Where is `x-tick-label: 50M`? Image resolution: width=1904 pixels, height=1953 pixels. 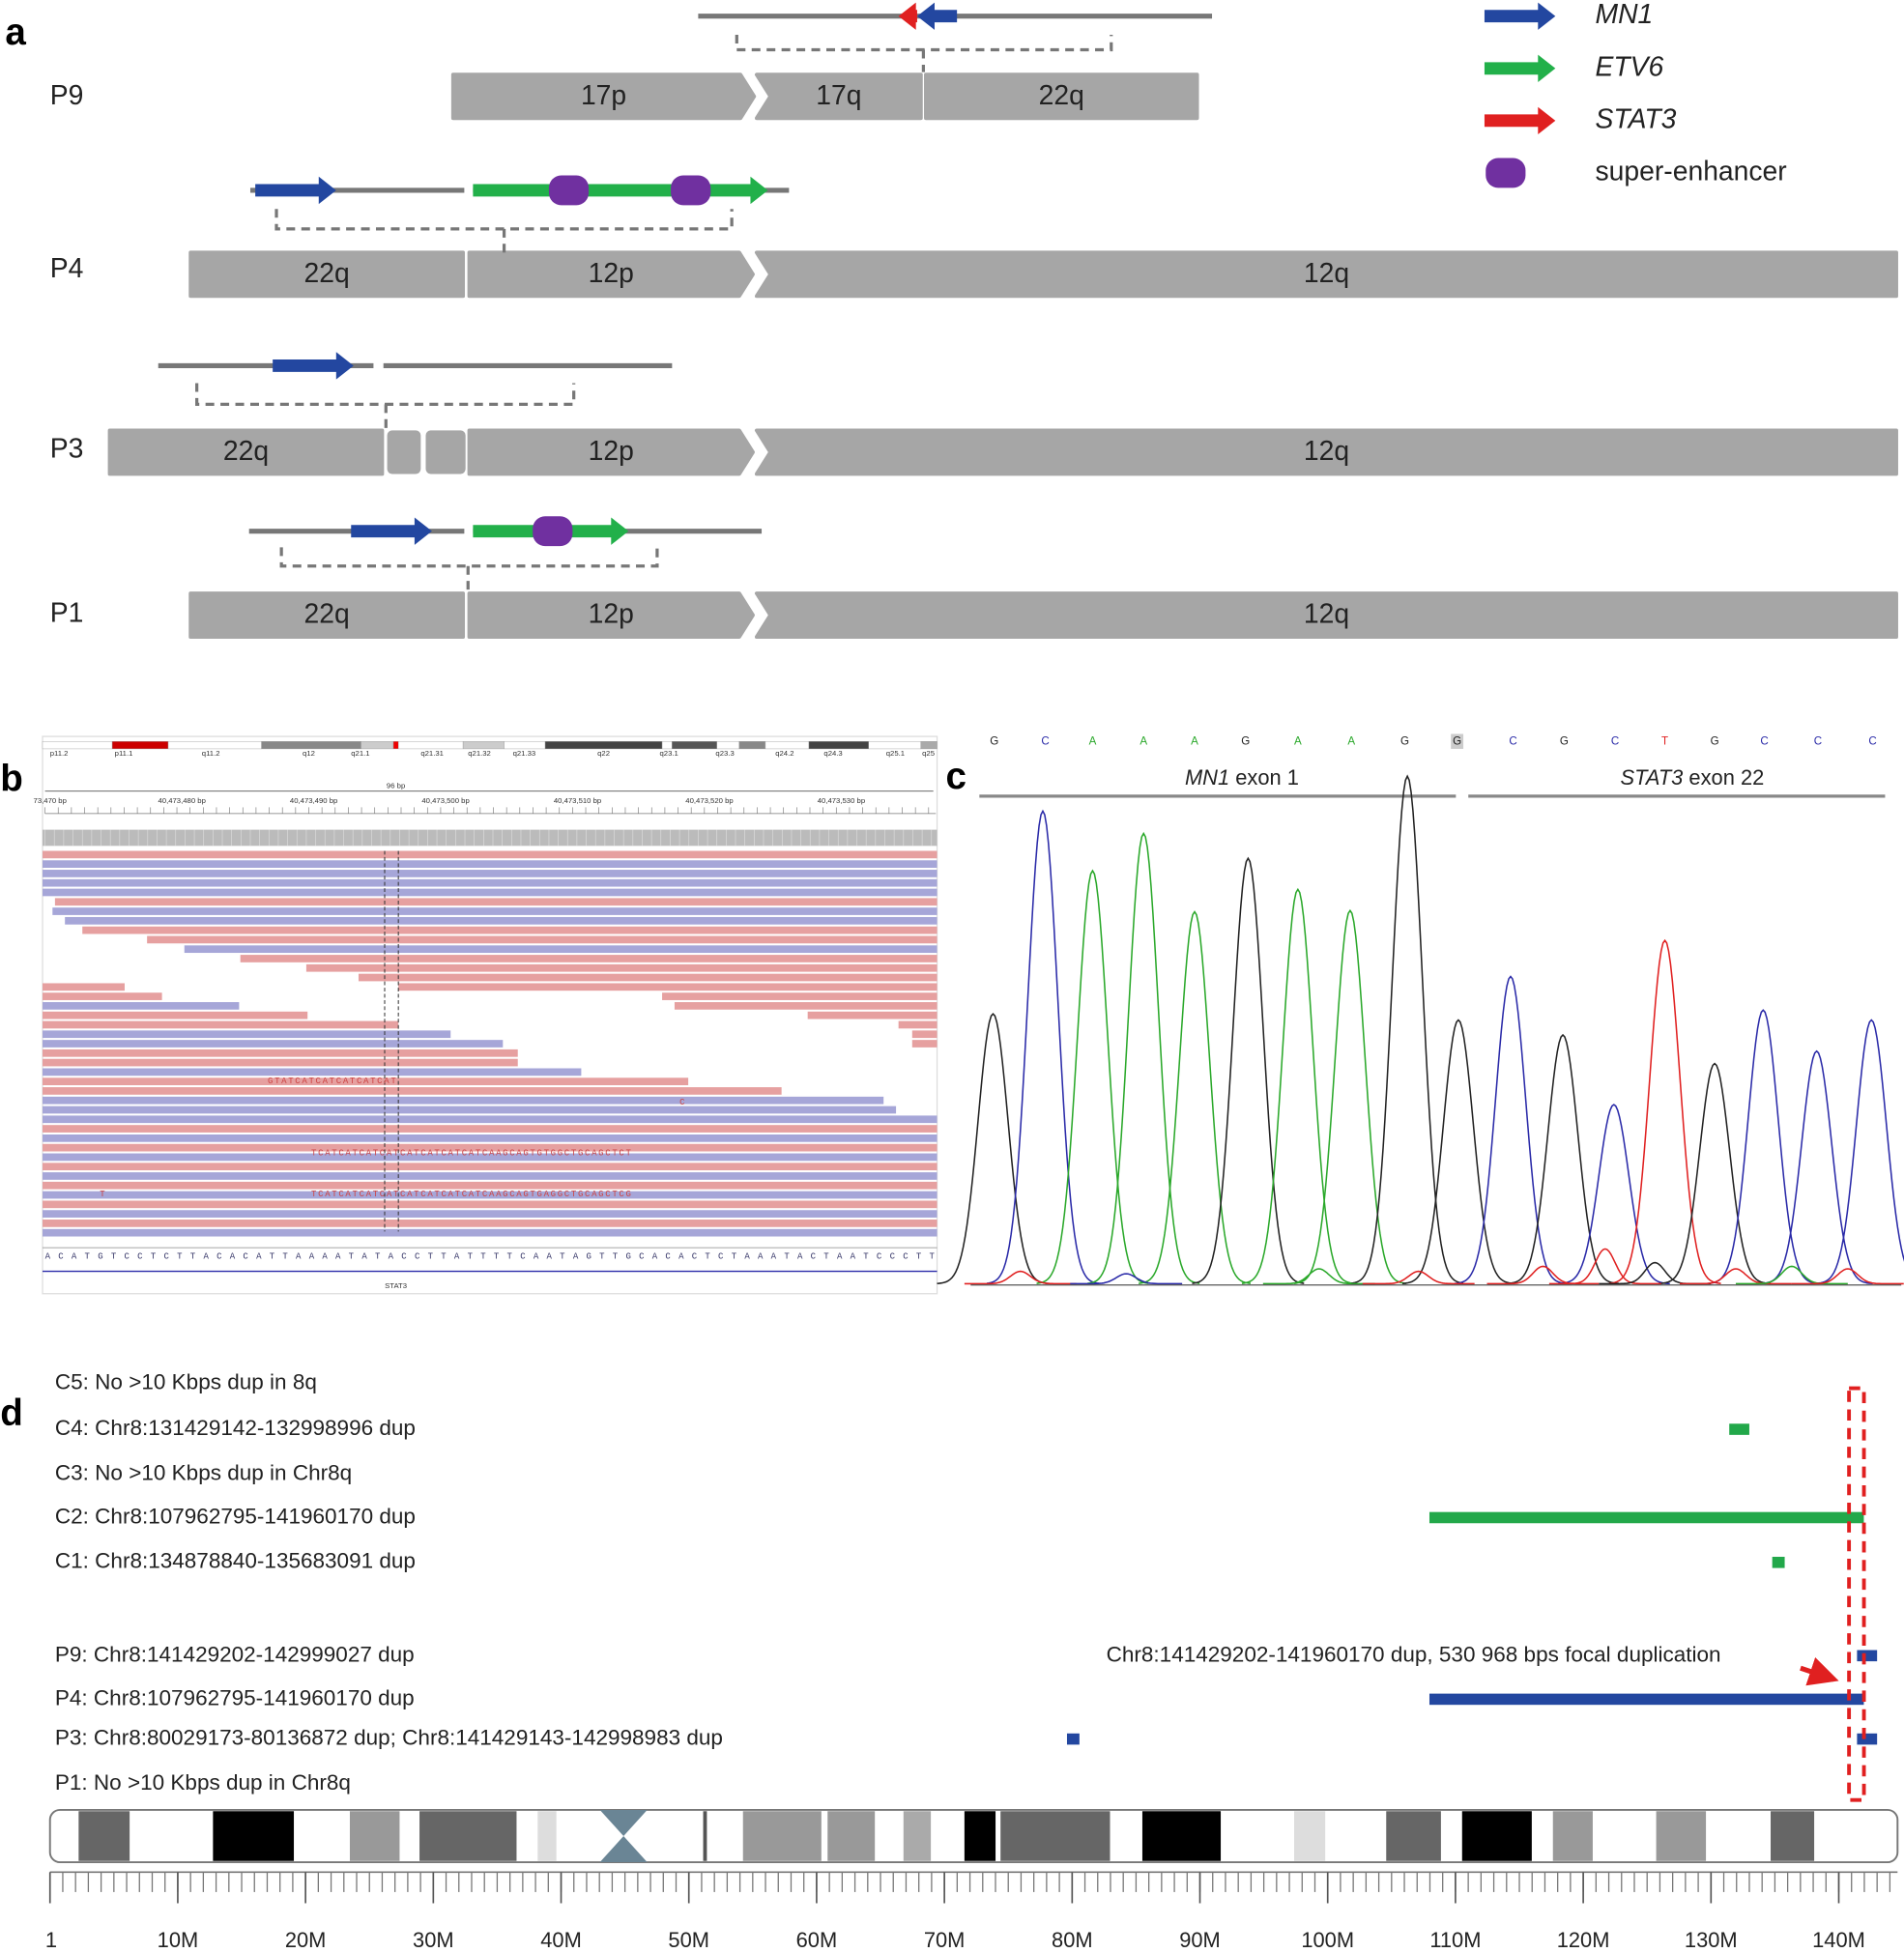 x-tick-label: 50M is located at coordinates (688, 1940).